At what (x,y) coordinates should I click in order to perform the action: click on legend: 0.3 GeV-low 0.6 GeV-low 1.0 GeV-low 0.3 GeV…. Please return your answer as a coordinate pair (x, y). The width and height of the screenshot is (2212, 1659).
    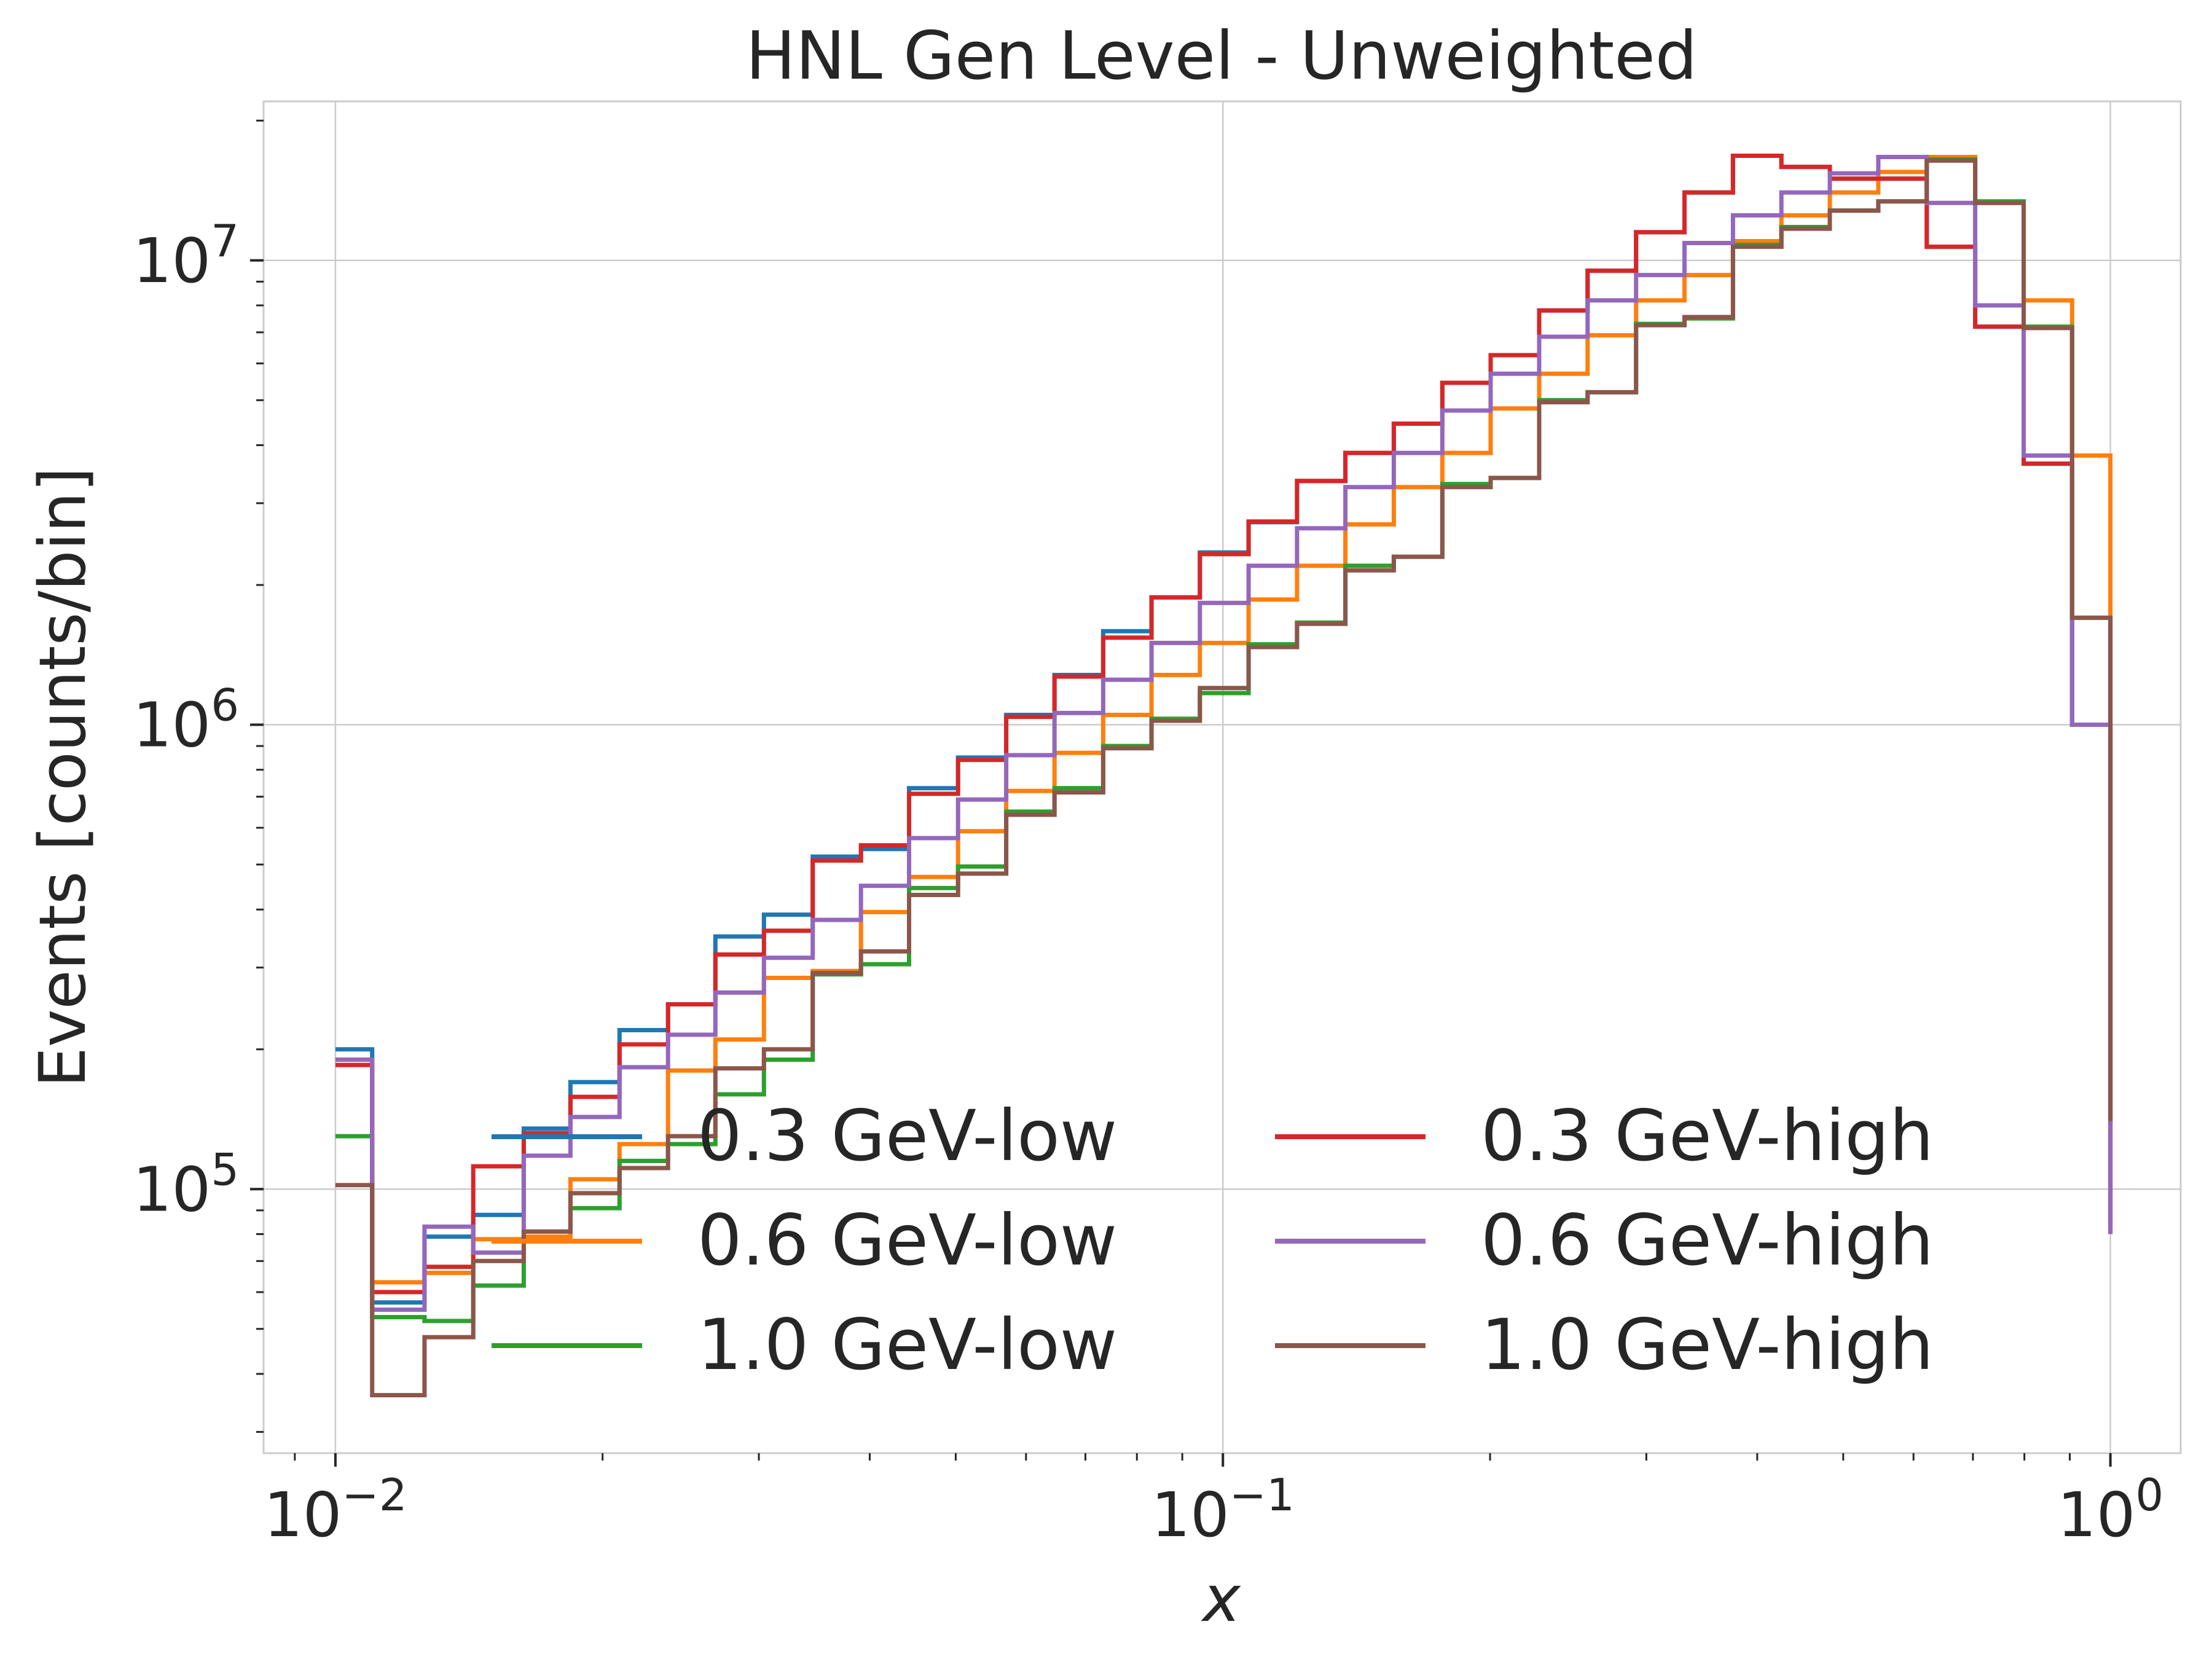
    Looking at the image, I should click on (1213, 1240).